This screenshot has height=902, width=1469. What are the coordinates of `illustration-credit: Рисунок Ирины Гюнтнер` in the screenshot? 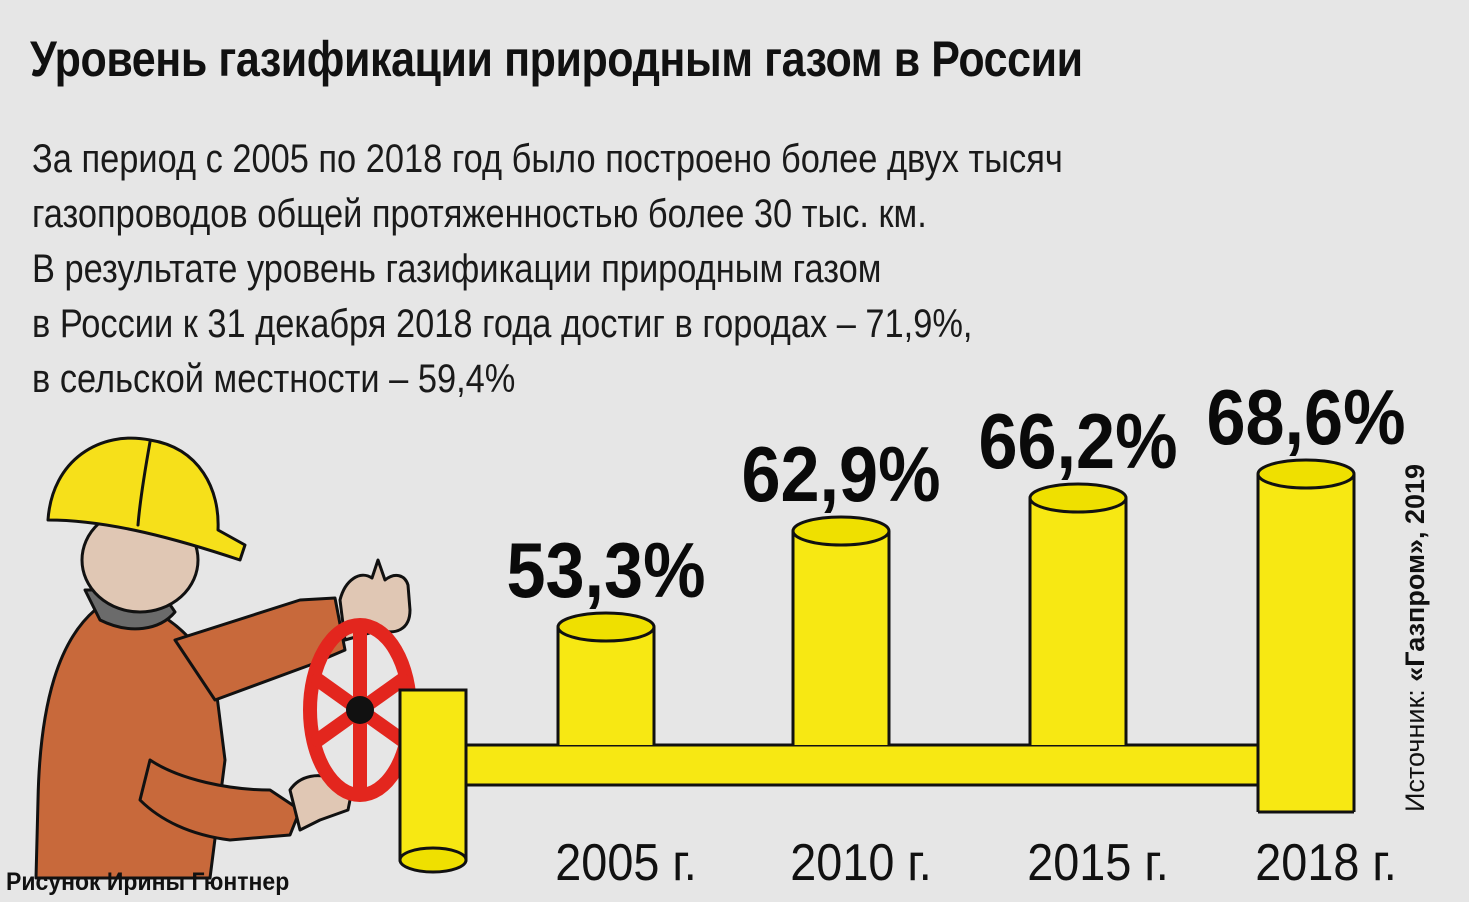 It's located at (148, 882).